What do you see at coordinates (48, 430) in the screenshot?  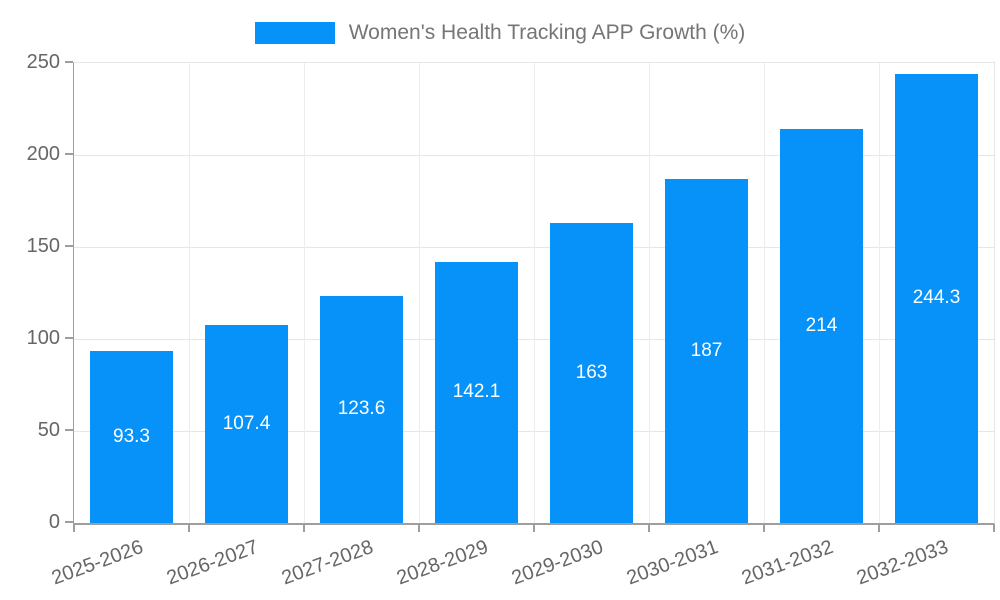 I see `y-axis-tick-label: 50` at bounding box center [48, 430].